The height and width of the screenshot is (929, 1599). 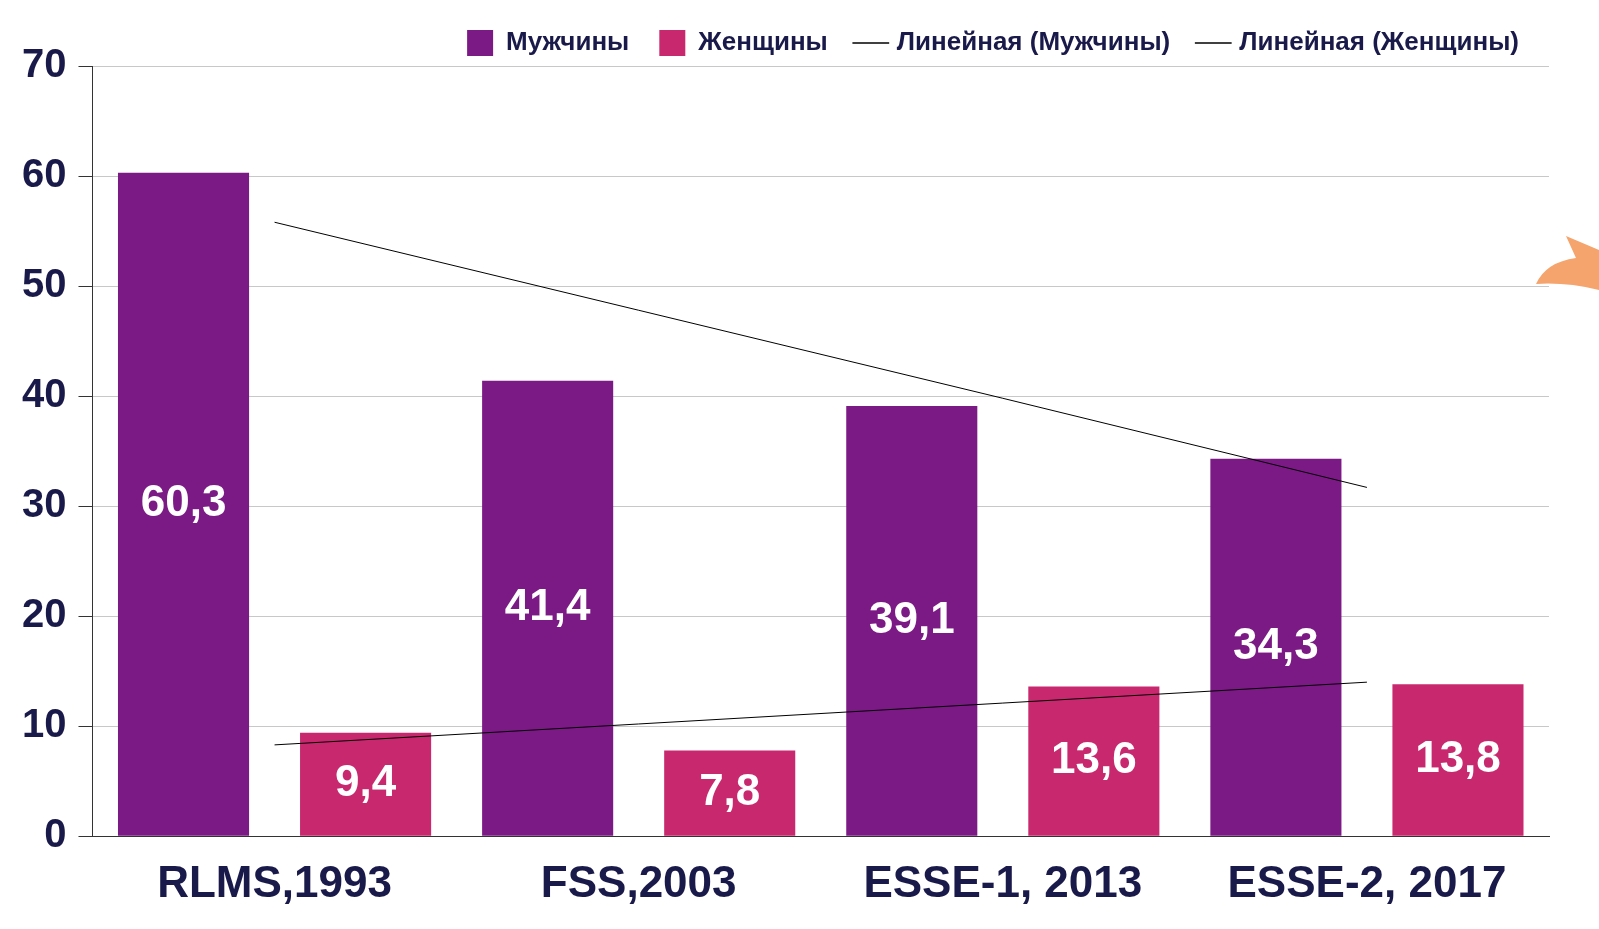 What do you see at coordinates (274, 881) in the screenshot?
I see `x-tick-label: RLMS,1993` at bounding box center [274, 881].